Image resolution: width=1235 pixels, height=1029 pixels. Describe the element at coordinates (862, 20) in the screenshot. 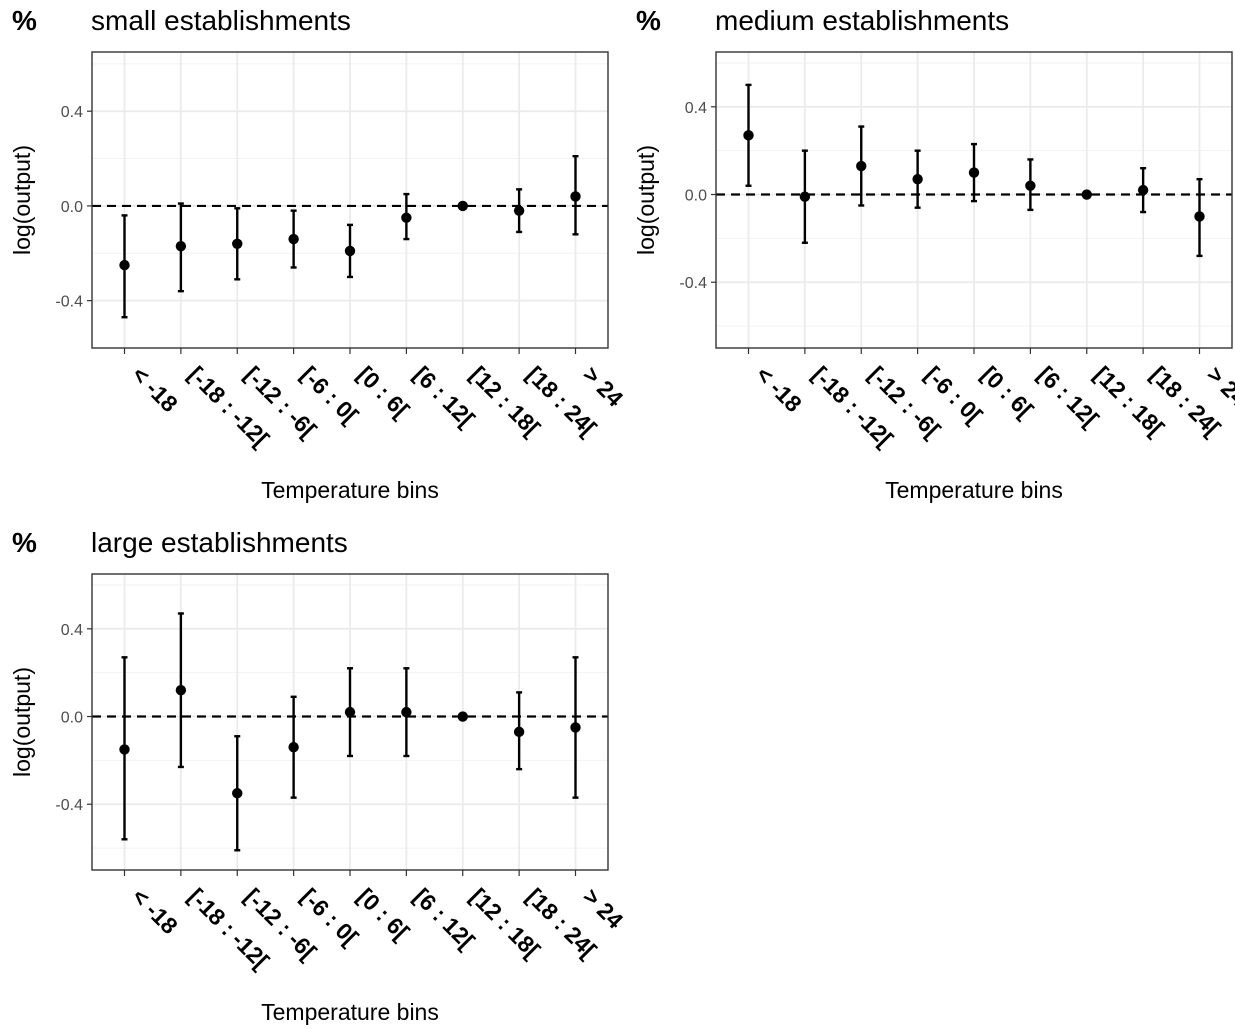

I see `panel-title: medium establishments` at that location.